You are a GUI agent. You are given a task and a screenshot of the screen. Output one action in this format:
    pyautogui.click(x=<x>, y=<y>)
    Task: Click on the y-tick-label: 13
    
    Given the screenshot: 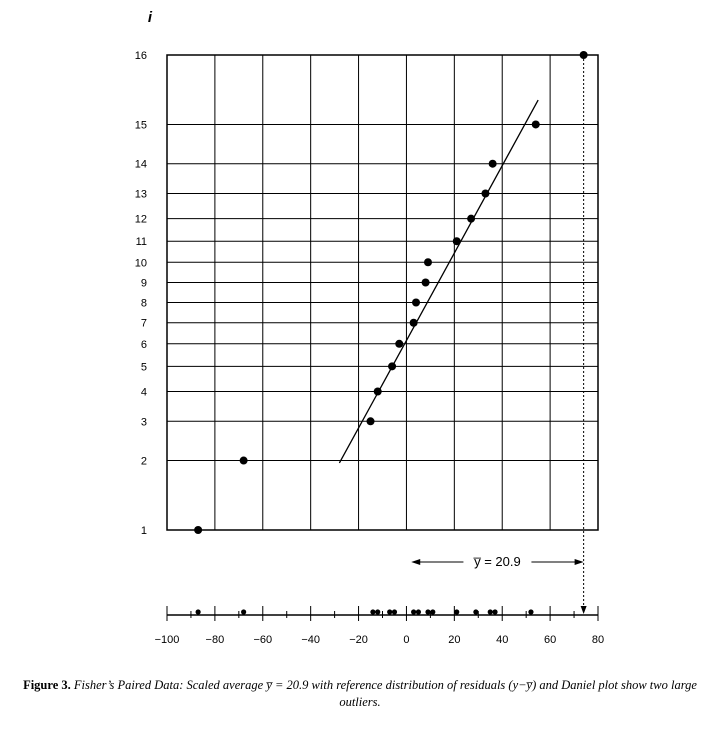 What is the action you would take?
    pyautogui.click(x=141, y=195)
    